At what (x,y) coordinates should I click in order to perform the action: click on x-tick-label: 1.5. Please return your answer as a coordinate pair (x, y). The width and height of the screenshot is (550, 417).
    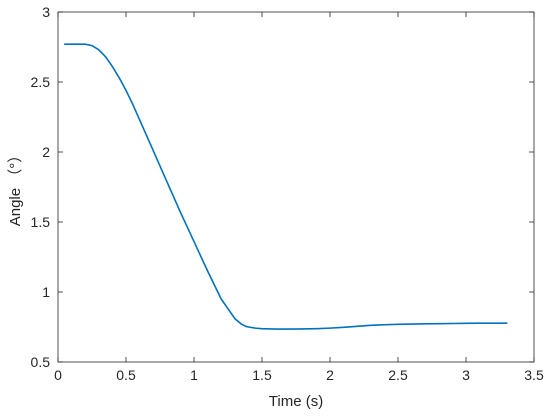
    Looking at the image, I should click on (262, 375).